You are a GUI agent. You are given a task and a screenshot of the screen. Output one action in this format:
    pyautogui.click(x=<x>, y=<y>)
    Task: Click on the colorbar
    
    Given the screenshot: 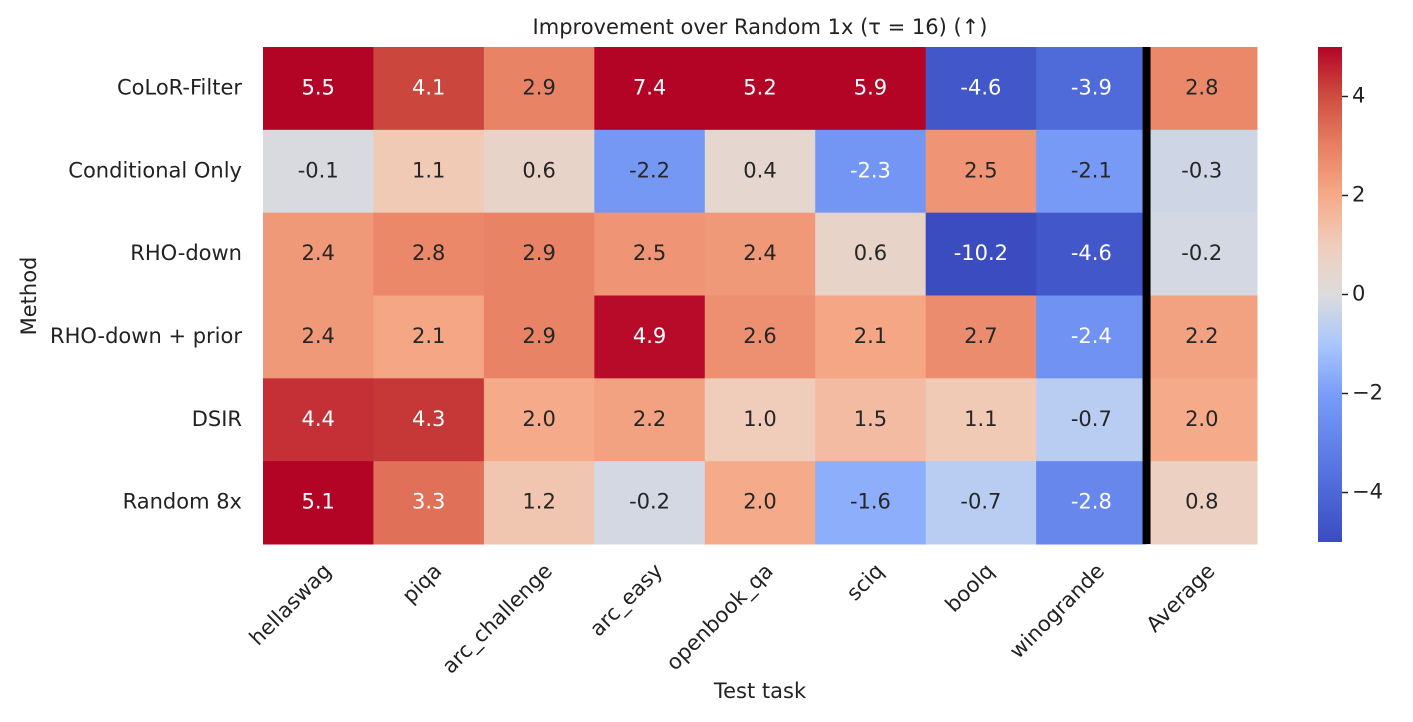 What is the action you would take?
    pyautogui.click(x=1330, y=294)
    